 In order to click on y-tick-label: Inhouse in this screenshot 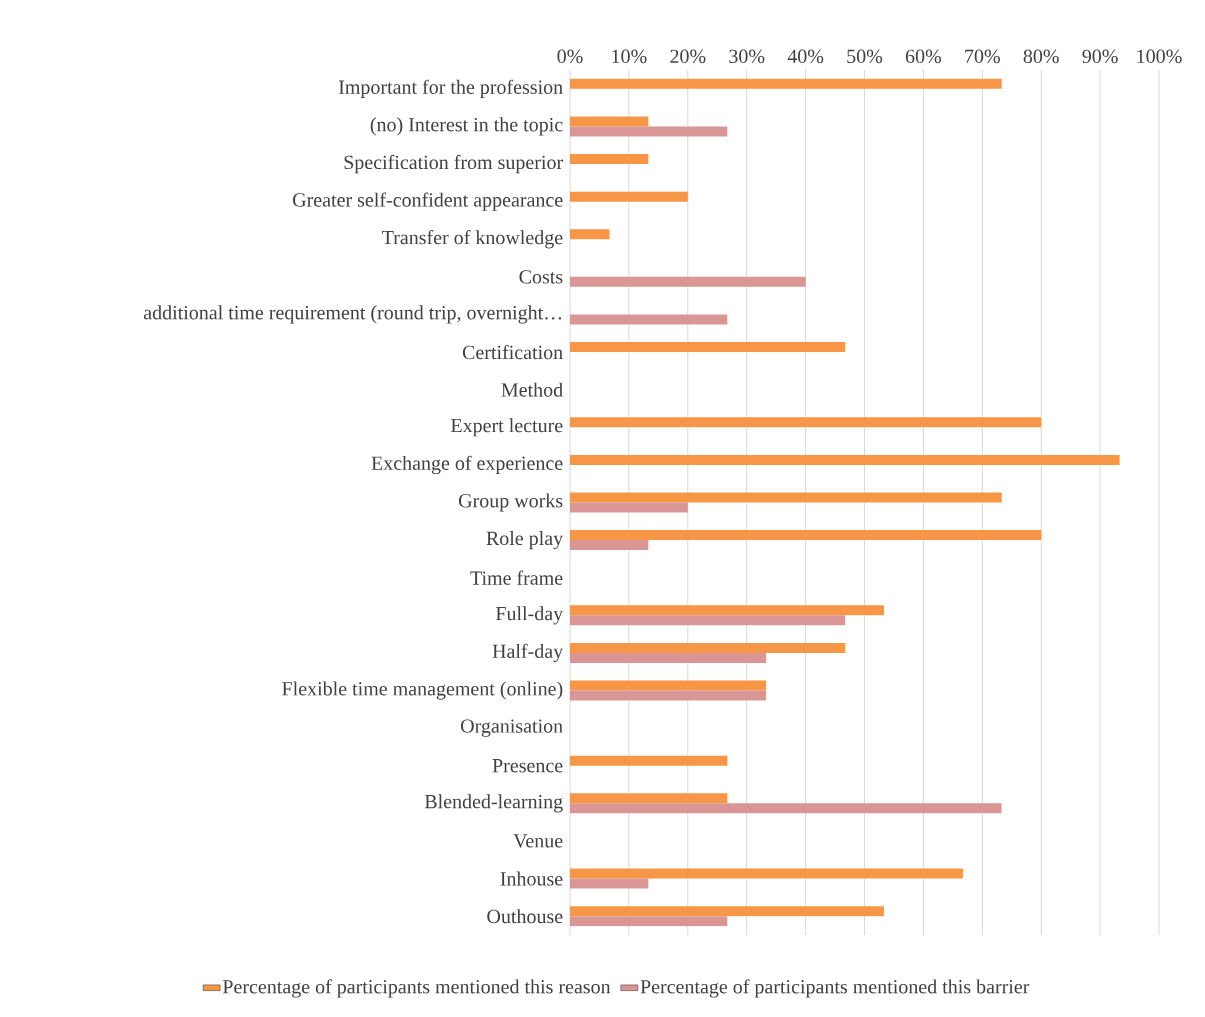, I will do `click(531, 878)`.